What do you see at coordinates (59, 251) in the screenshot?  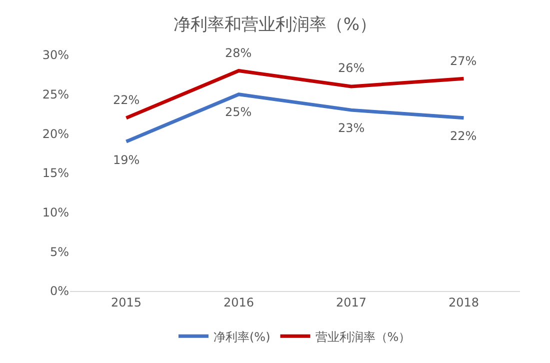 I see `y-tick-label: 5%` at bounding box center [59, 251].